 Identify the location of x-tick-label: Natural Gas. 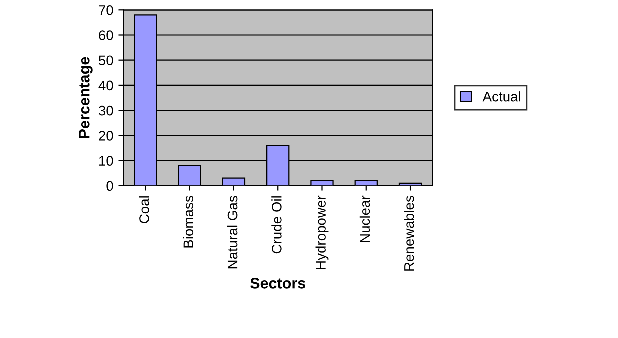
(232, 232).